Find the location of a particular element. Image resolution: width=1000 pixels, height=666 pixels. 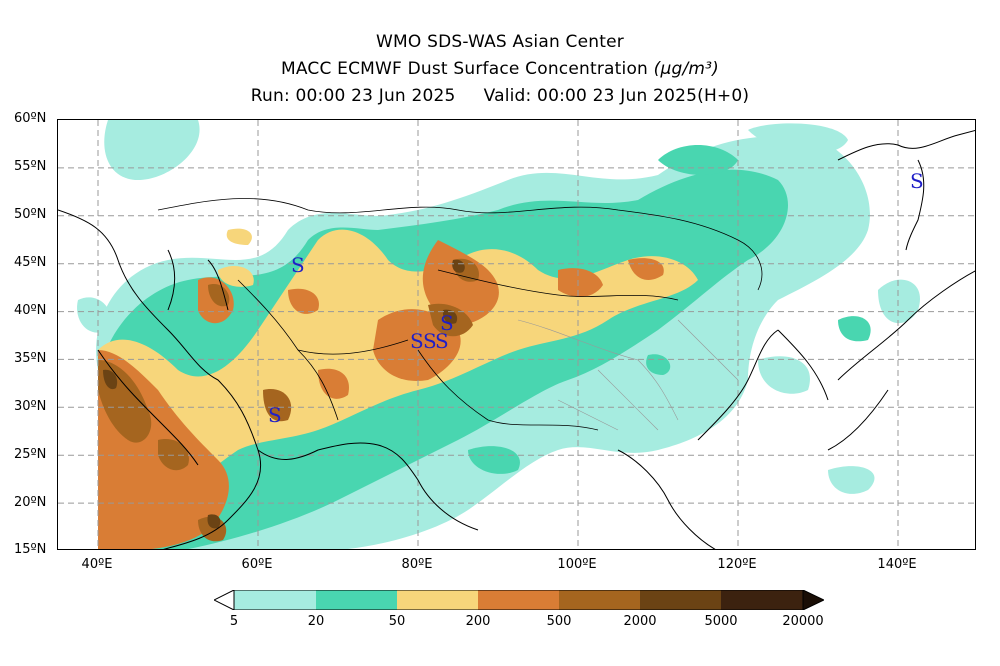

lat-label-25: 25ºN is located at coordinates (30, 454).